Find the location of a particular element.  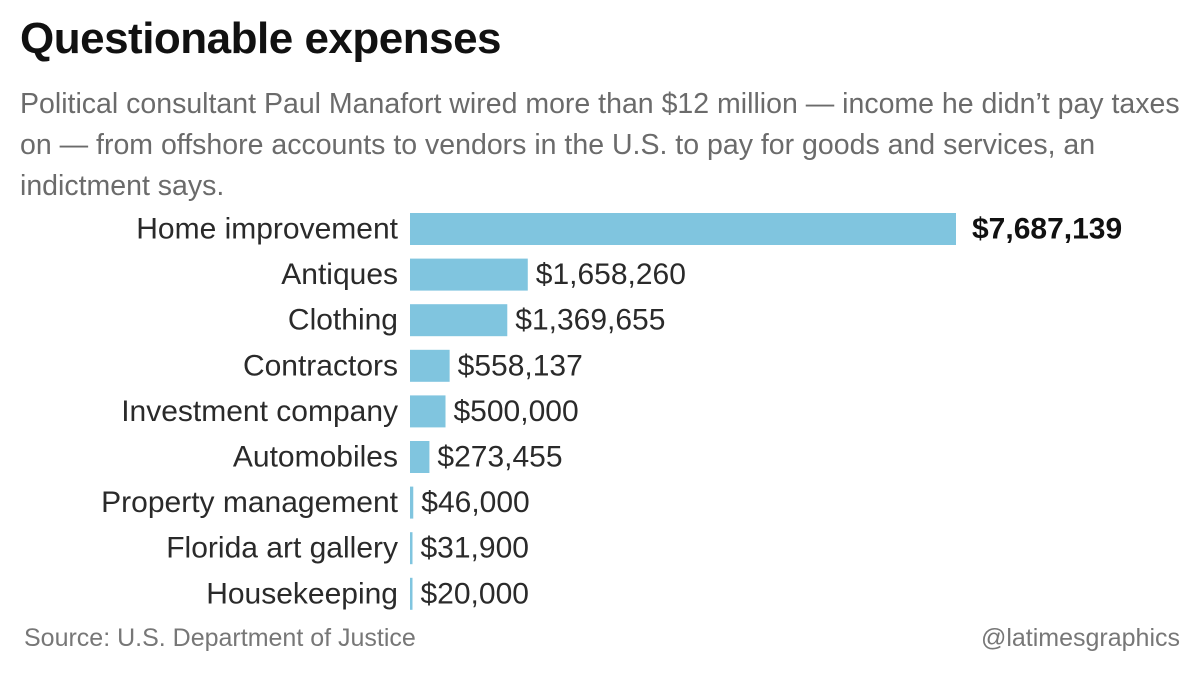

bar-investment-company is located at coordinates (428, 411).